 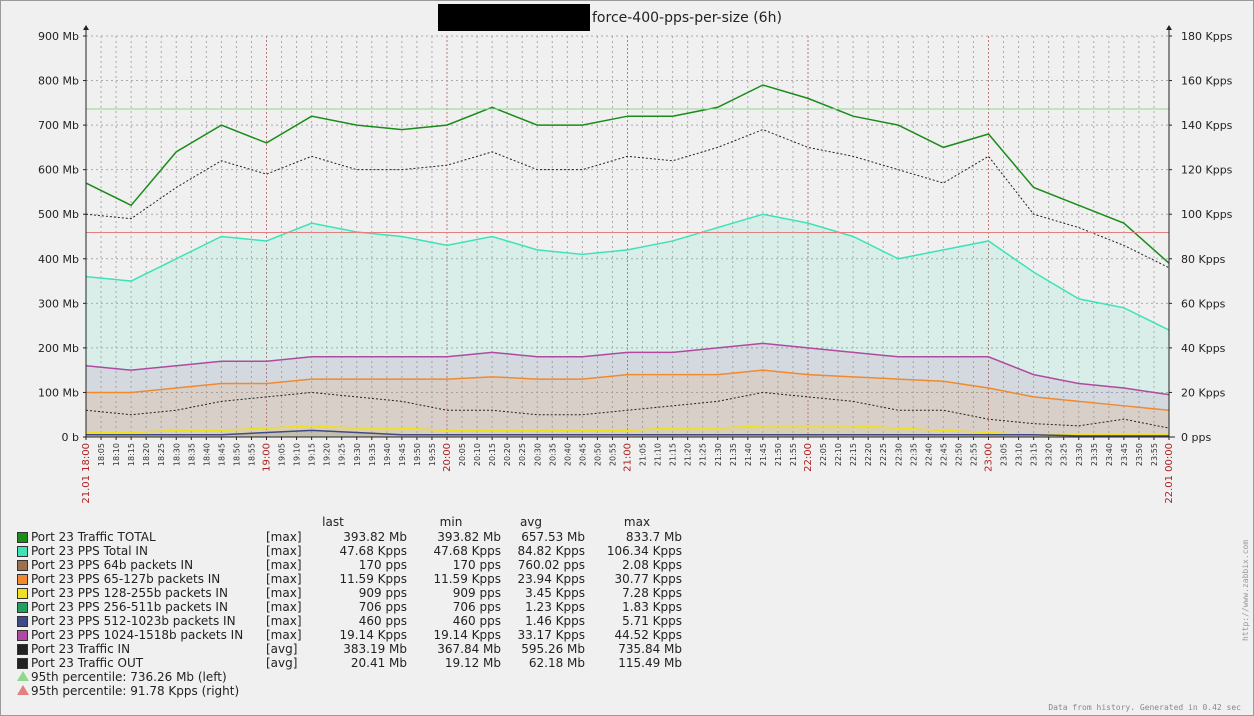 What do you see at coordinates (555, 593) in the screenshot?
I see `legend-avg: 3.45 Kpps` at bounding box center [555, 593].